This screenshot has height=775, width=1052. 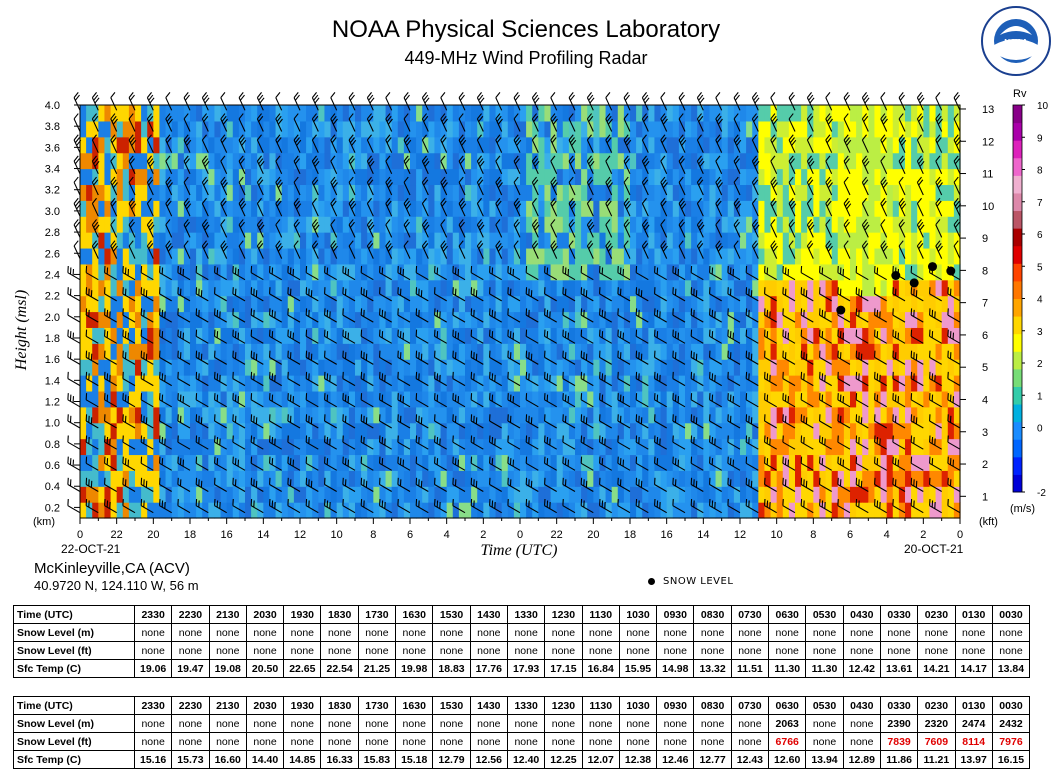 I want to click on colorbar-segment, so click(x=1017, y=465).